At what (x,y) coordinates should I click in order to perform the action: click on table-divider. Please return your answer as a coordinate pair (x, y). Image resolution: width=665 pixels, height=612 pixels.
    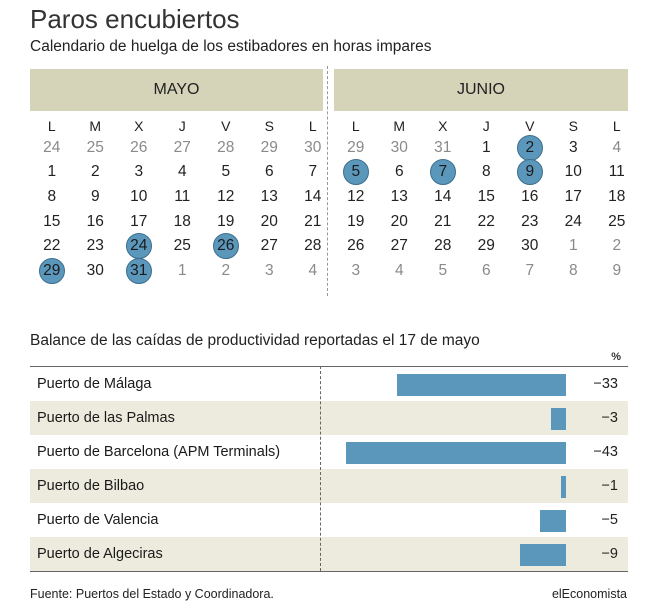
    Looking at the image, I should click on (320, 468).